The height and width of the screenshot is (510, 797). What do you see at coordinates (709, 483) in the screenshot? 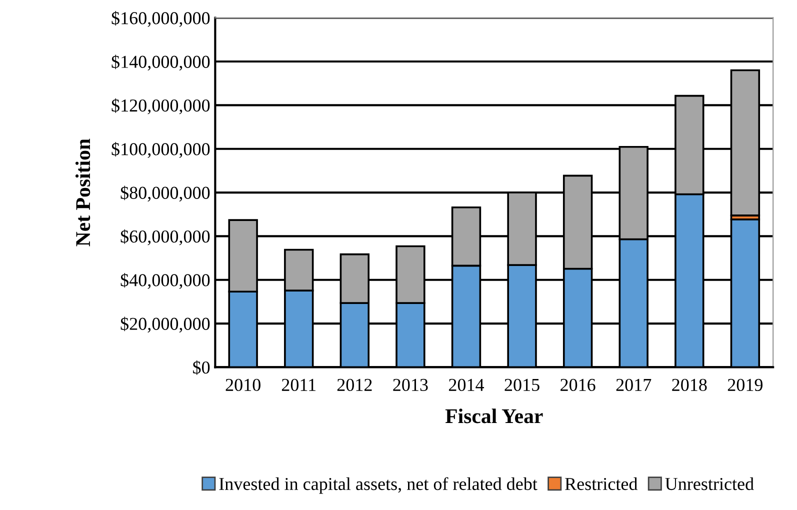
I see `legend-label: Unrestricted` at bounding box center [709, 483].